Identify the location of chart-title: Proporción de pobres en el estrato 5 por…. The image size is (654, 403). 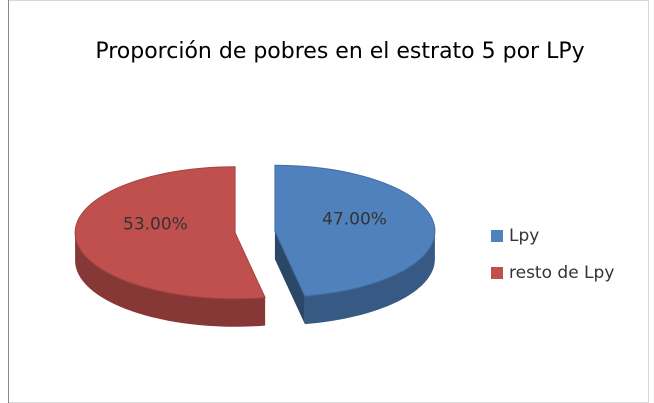
(340, 51).